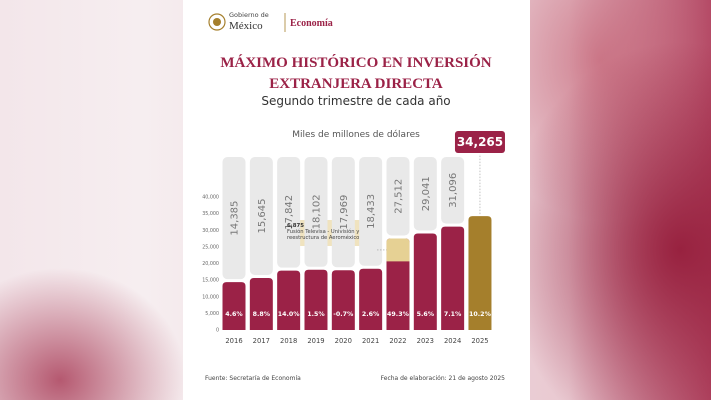 The height and width of the screenshot is (400, 711). Describe the element at coordinates (212, 314) in the screenshot. I see `y-tick-label: 5,000` at that location.